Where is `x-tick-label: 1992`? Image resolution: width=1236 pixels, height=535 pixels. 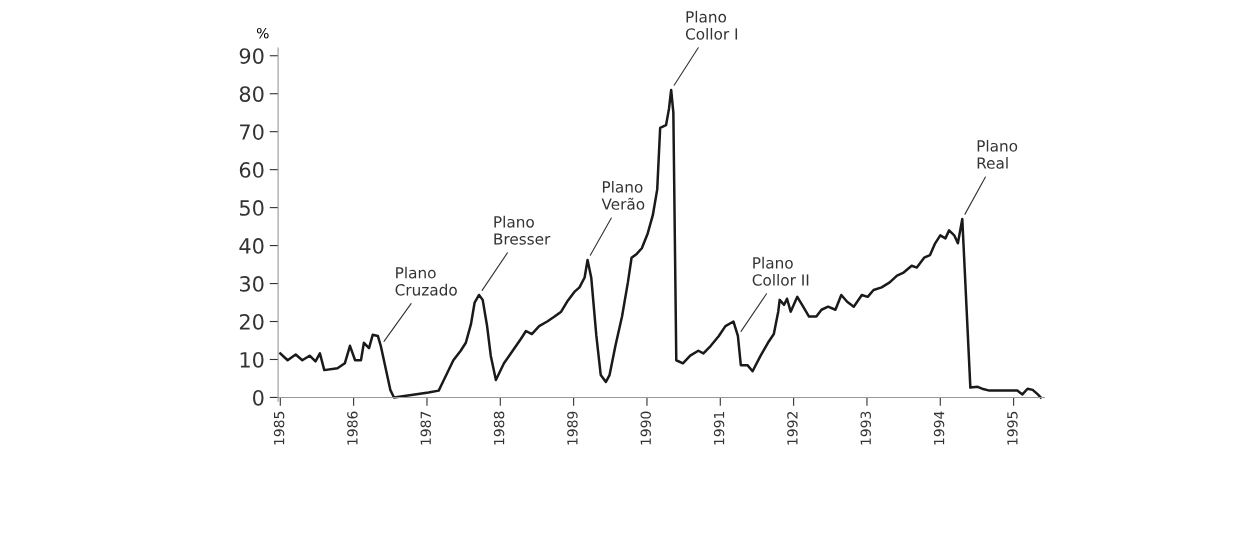
x-tick-label: 1992 is located at coordinates (792, 428).